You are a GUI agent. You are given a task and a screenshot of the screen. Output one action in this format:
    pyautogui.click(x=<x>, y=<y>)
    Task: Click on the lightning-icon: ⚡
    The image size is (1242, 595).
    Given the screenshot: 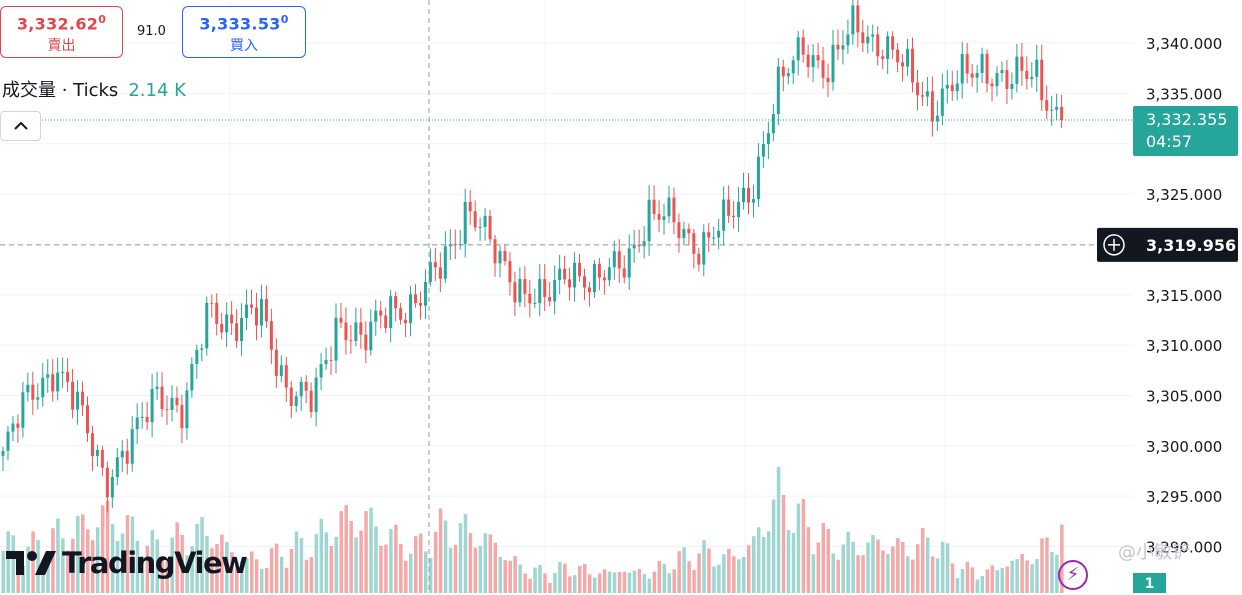 What is the action you would take?
    pyautogui.click(x=1073, y=575)
    